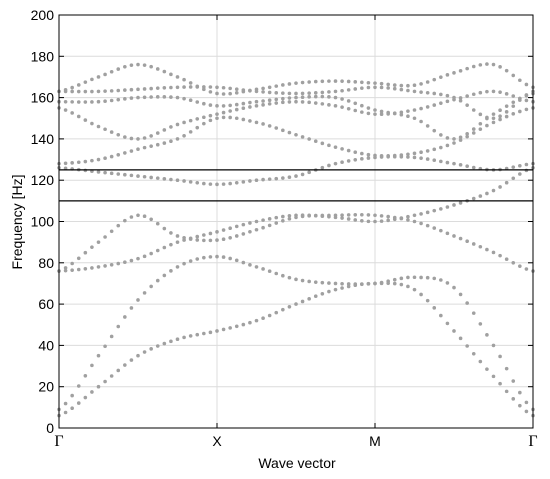 The image size is (550, 479). Describe the element at coordinates (43, 15) in the screenshot. I see `y-tick-label: 200` at that location.